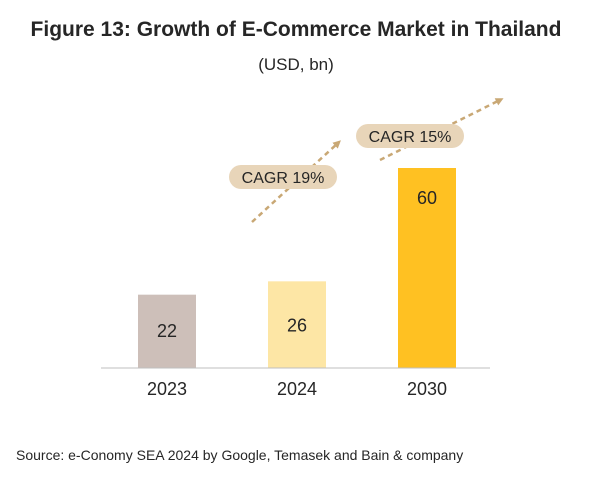  I want to click on data-label-2023: 22, so click(167, 331).